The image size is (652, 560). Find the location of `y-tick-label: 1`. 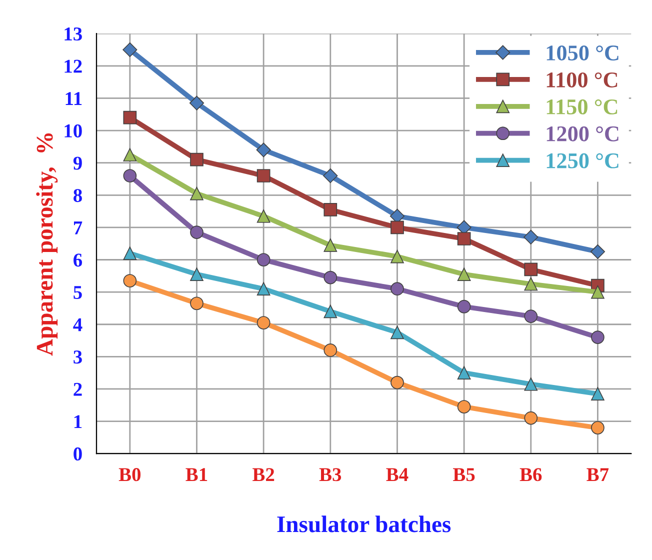

y-tick-label: 1 is located at coordinates (78, 421).